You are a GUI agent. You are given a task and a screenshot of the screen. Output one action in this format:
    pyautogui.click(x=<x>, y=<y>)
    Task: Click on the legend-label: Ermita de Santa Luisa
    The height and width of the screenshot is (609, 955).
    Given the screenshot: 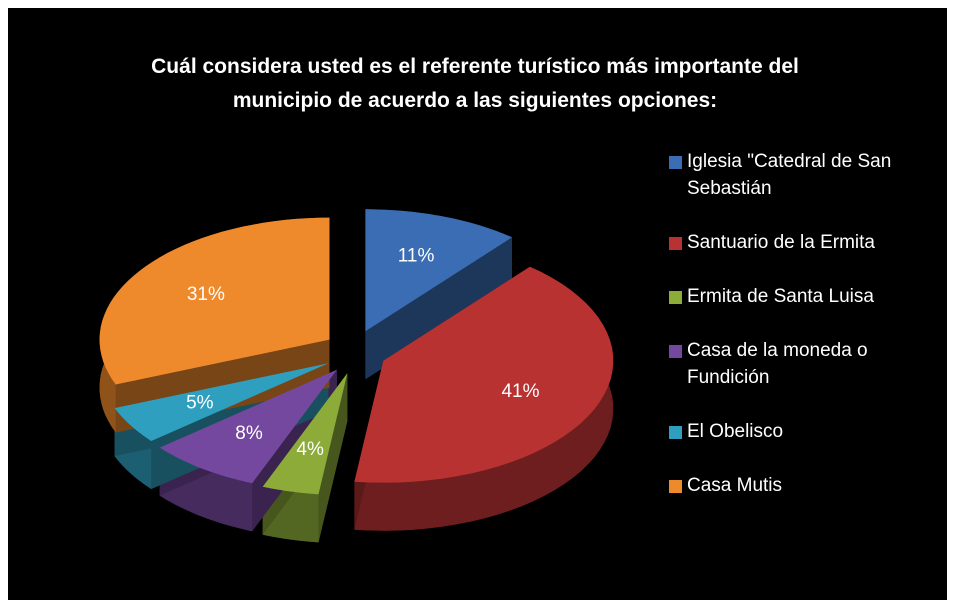 What is the action you would take?
    pyautogui.click(x=780, y=296)
    